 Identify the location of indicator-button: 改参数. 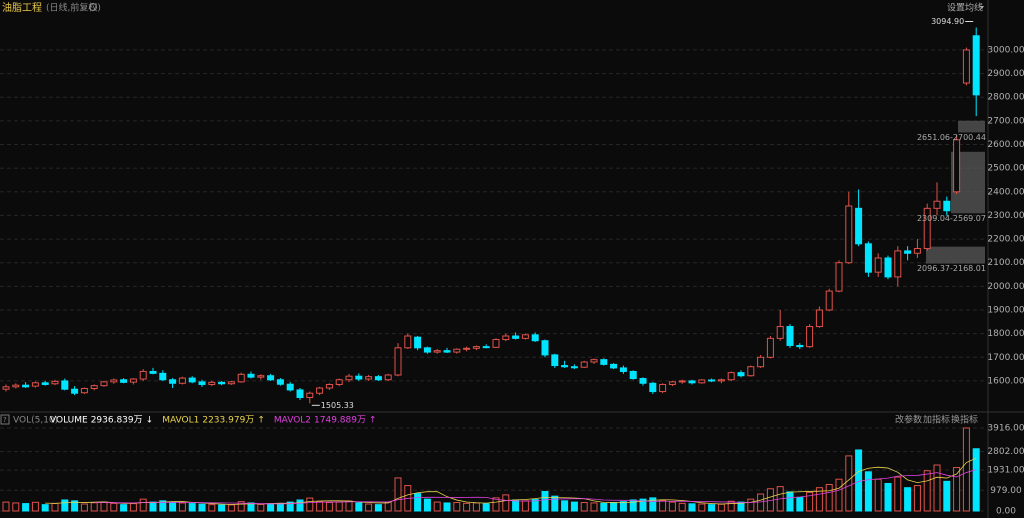
(908, 420).